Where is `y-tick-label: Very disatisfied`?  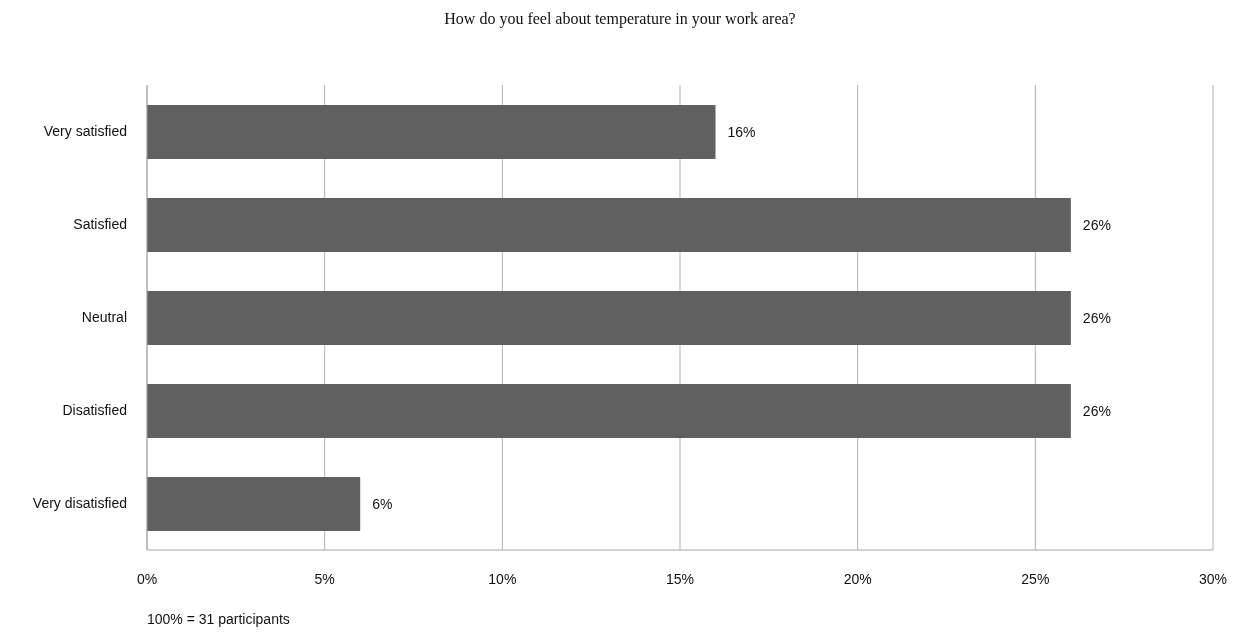 y-tick-label: Very disatisfied is located at coordinates (79, 503).